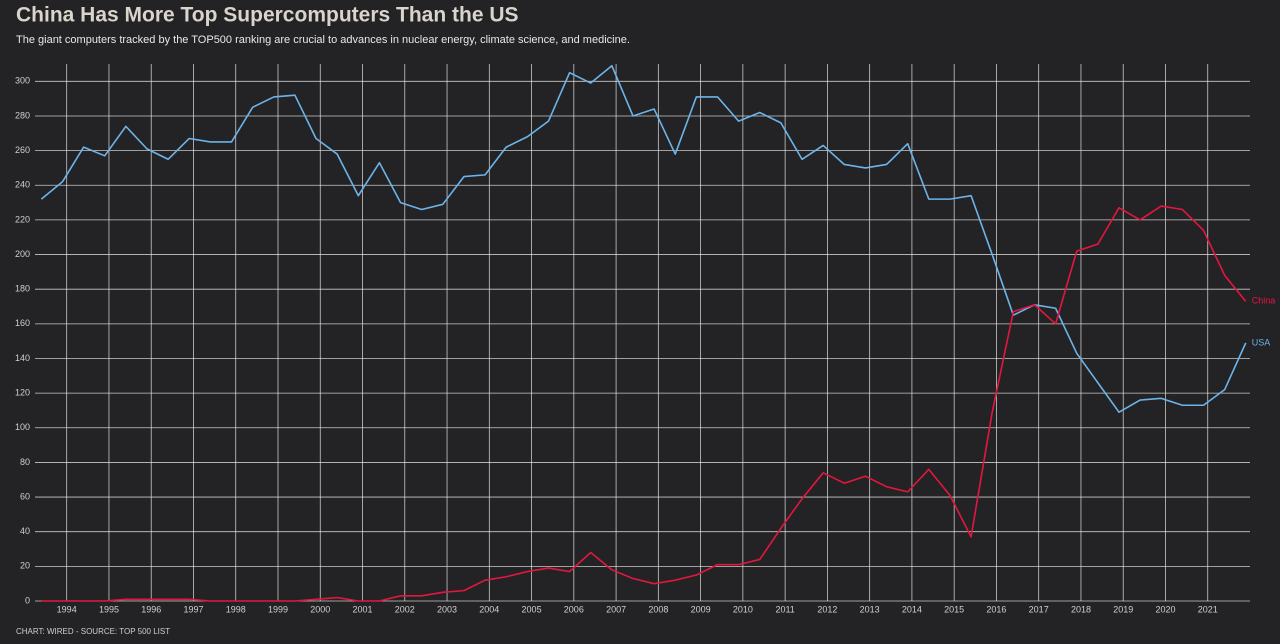 The image size is (1280, 644). Describe the element at coordinates (22, 393) in the screenshot. I see `y-tick-label: 120` at that location.